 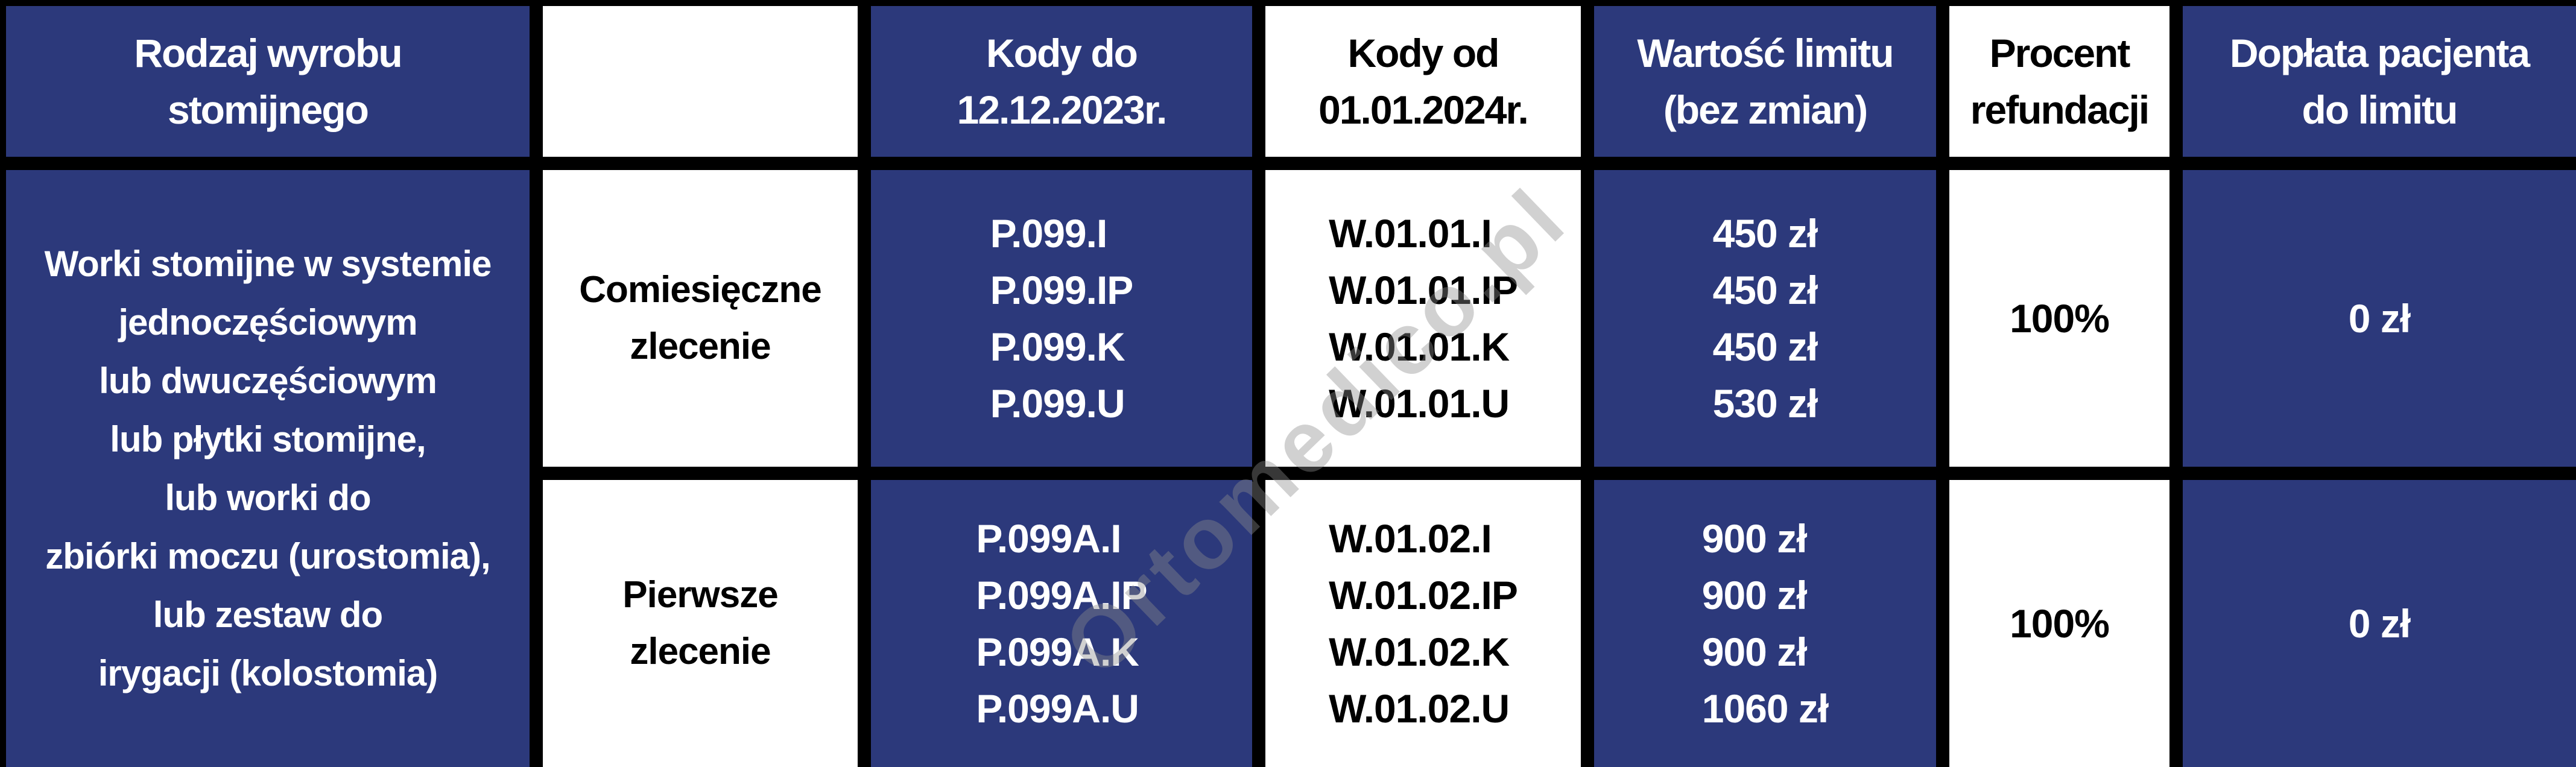 I want to click on codes-from-list-row1: W.01.01.I W.01.01.IP W.01.01.K W.01.01.U, so click(x=1423, y=318).